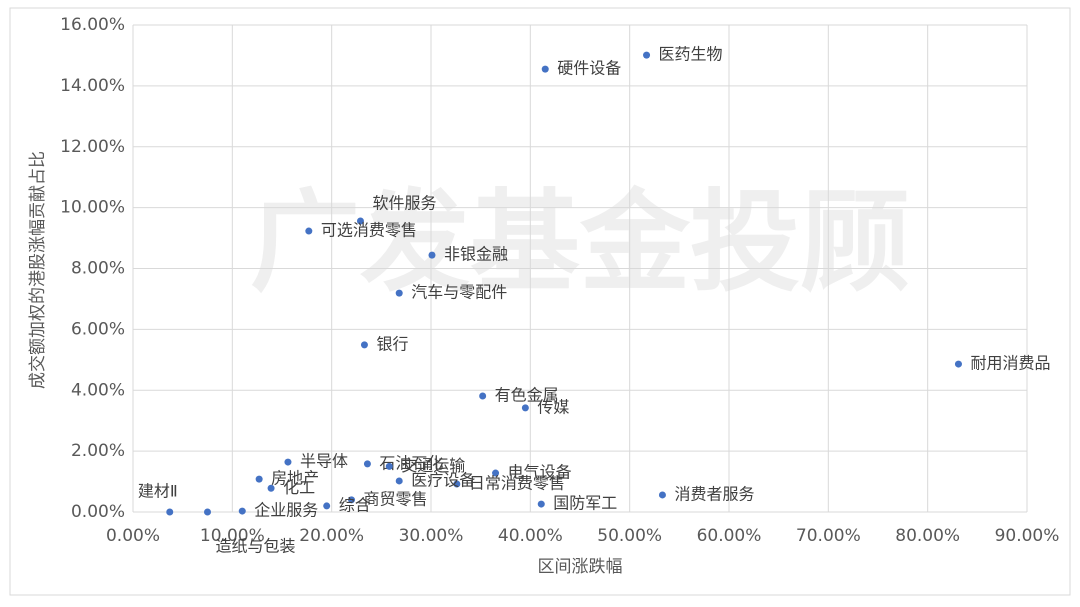  I want to click on y-tick-label: 16.00%, so click(92, 25).